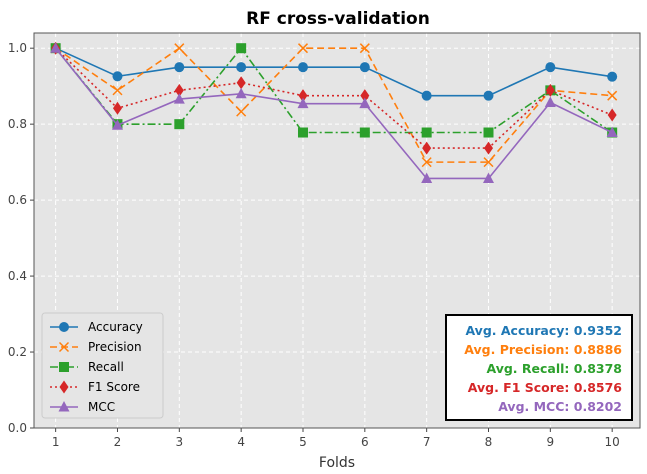 The height and width of the screenshot is (474, 647). Describe the element at coordinates (17, 200) in the screenshot. I see `y-tick-label: 0.6` at that location.